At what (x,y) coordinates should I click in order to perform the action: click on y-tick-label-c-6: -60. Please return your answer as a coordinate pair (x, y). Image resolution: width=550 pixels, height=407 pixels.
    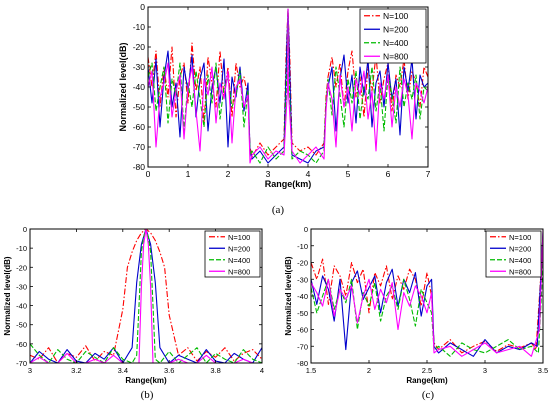
    Looking at the image, I should click on (302, 330).